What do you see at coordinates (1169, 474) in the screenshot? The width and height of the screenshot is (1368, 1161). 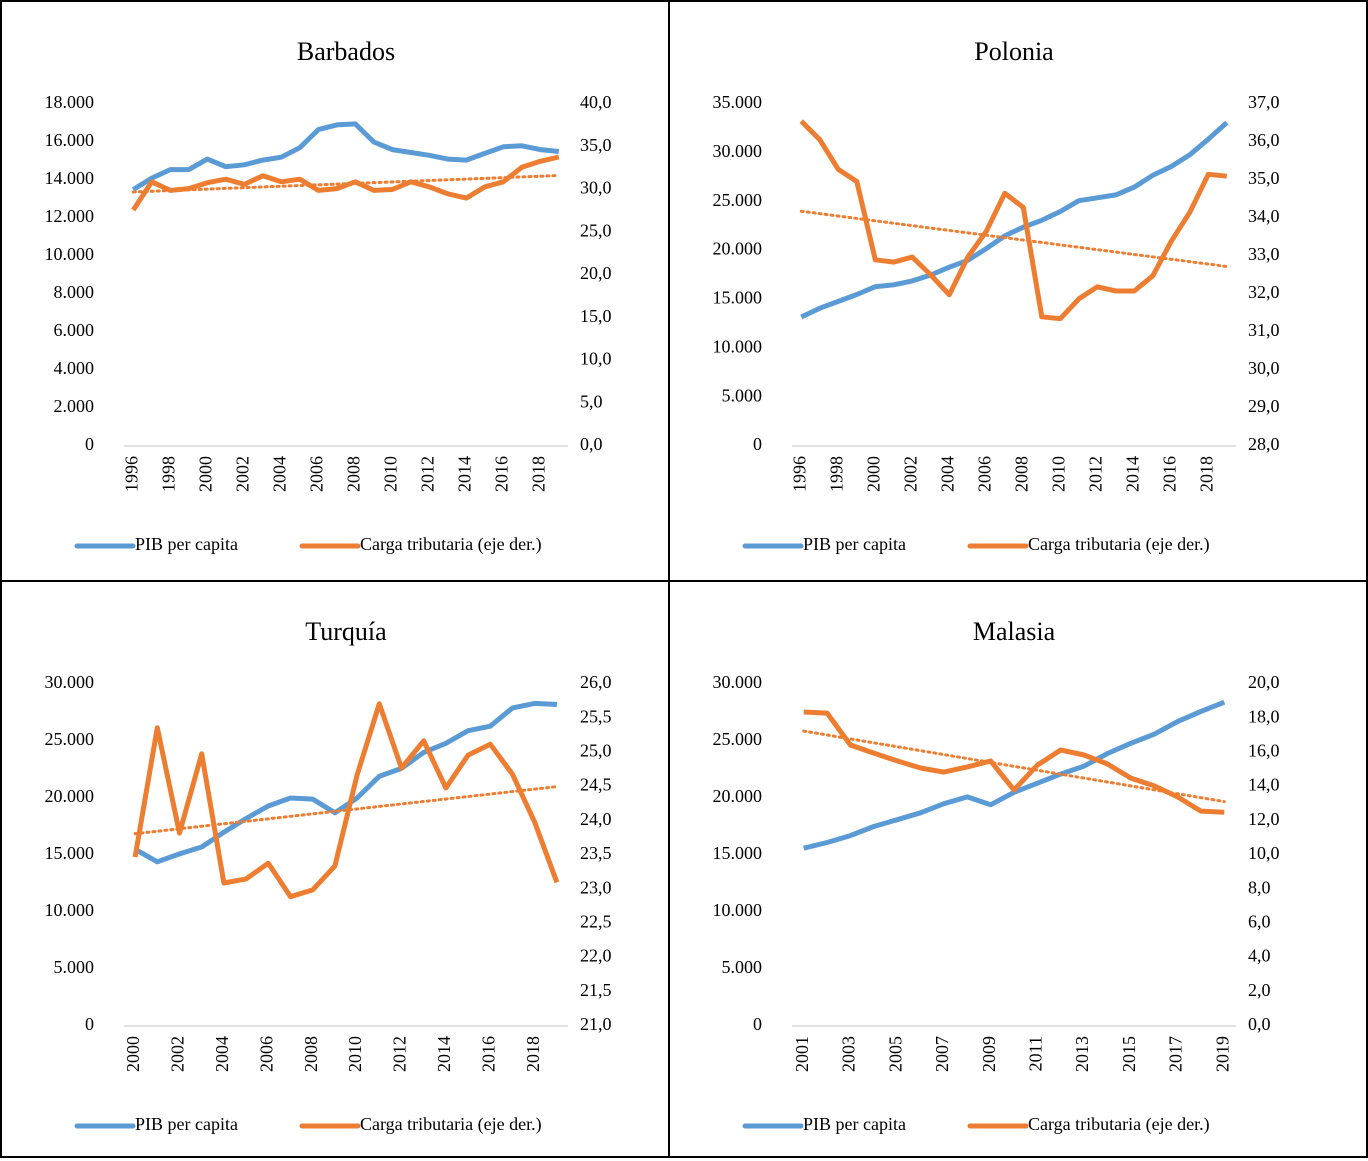 I see `x-tick-label: 2016` at bounding box center [1169, 474].